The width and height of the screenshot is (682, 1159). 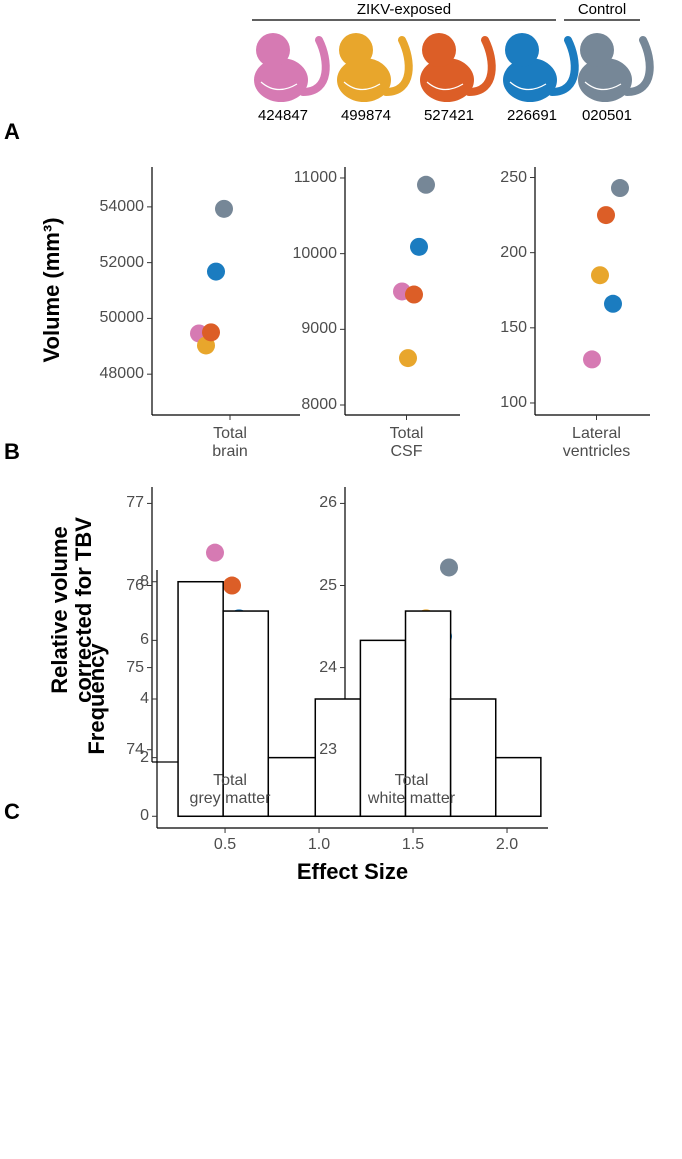 I want to click on legend-id: 424847, so click(x=283, y=115).